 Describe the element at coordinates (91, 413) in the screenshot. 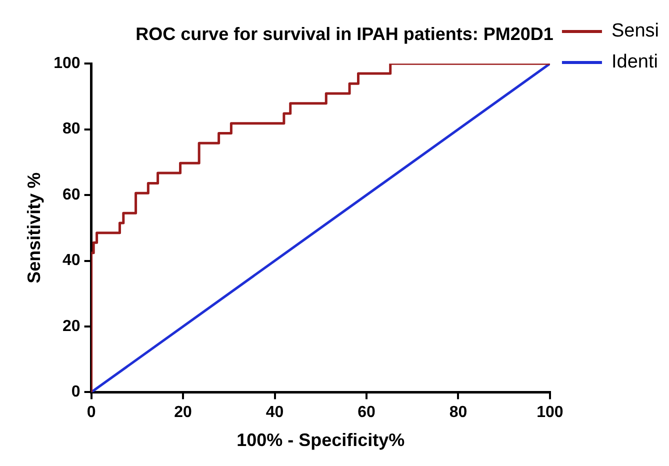

I see `x-tick-label: 0` at that location.